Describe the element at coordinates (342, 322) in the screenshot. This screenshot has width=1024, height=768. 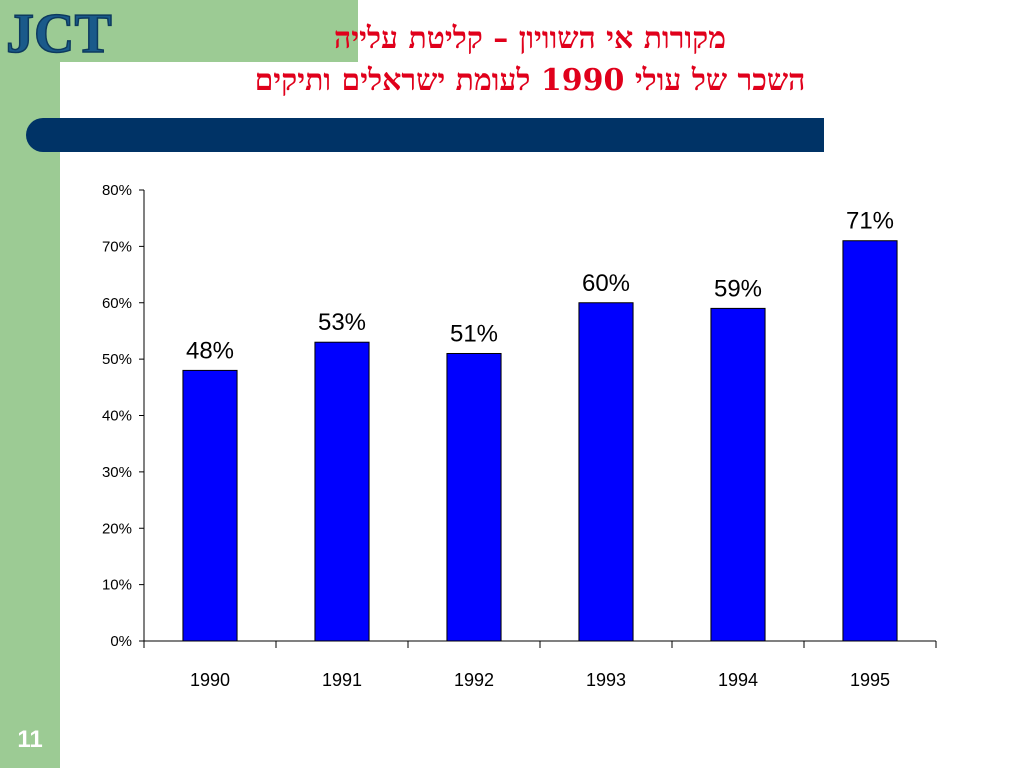
I see `data-label: 53%` at that location.